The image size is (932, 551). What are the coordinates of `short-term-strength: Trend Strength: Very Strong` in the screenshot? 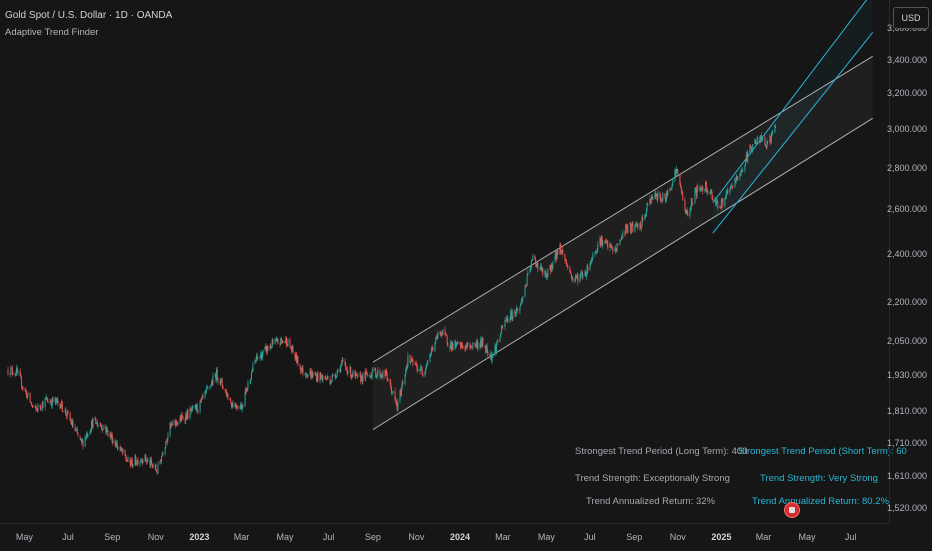 It's located at (819, 478).